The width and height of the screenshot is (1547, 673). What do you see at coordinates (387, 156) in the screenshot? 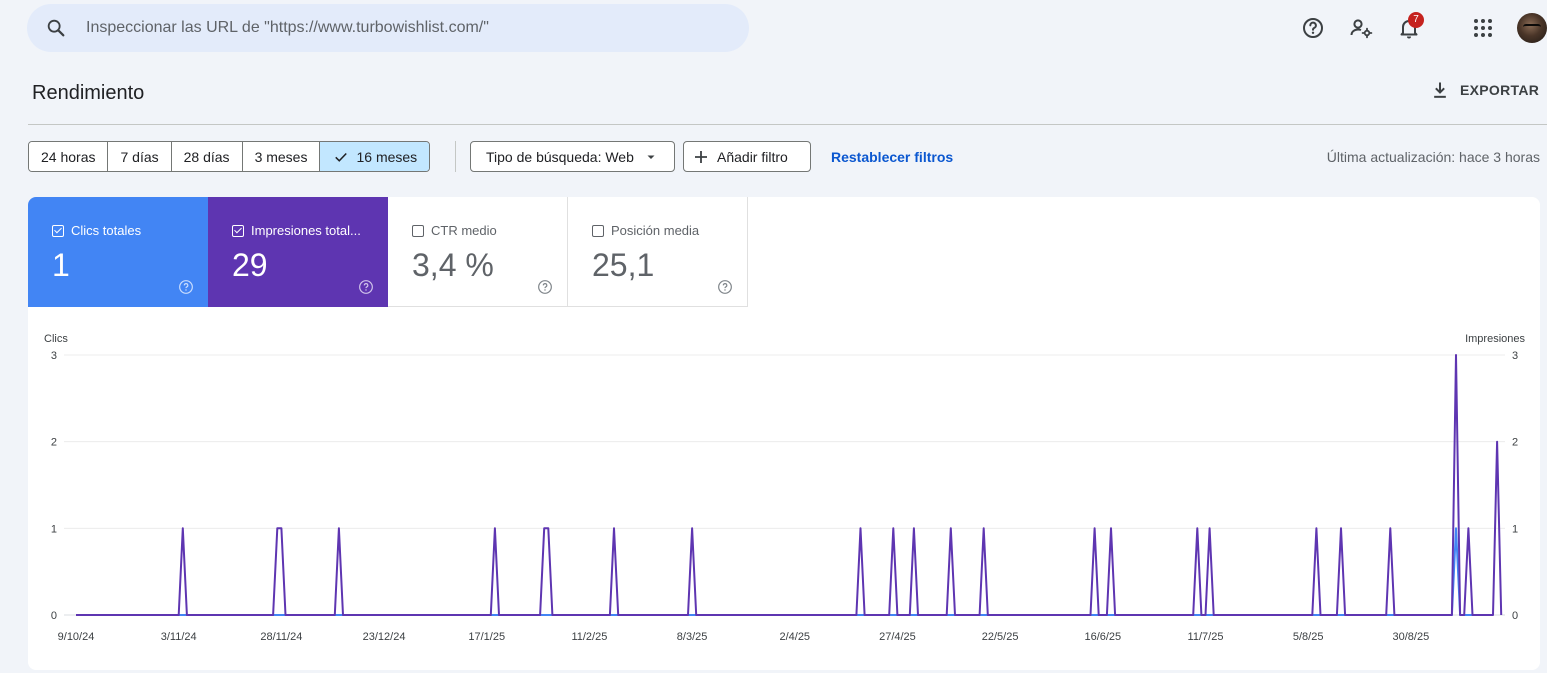
I see `date-range-16m-label: 16 meses` at bounding box center [387, 156].